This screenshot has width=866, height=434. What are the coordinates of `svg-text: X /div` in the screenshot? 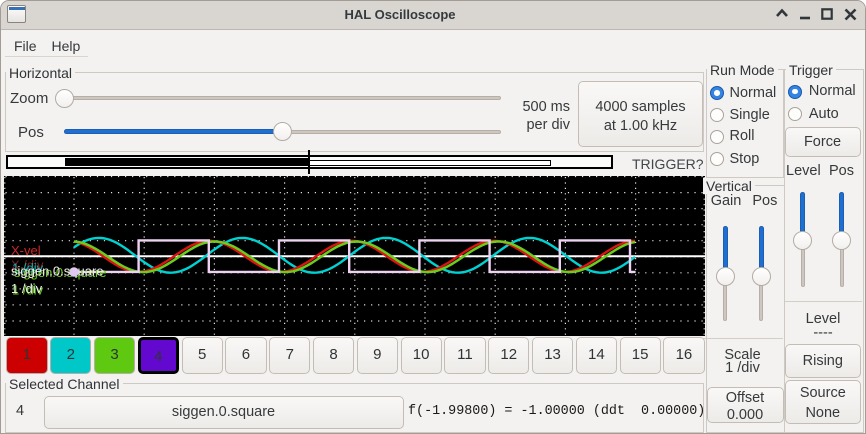 It's located at (27, 264).